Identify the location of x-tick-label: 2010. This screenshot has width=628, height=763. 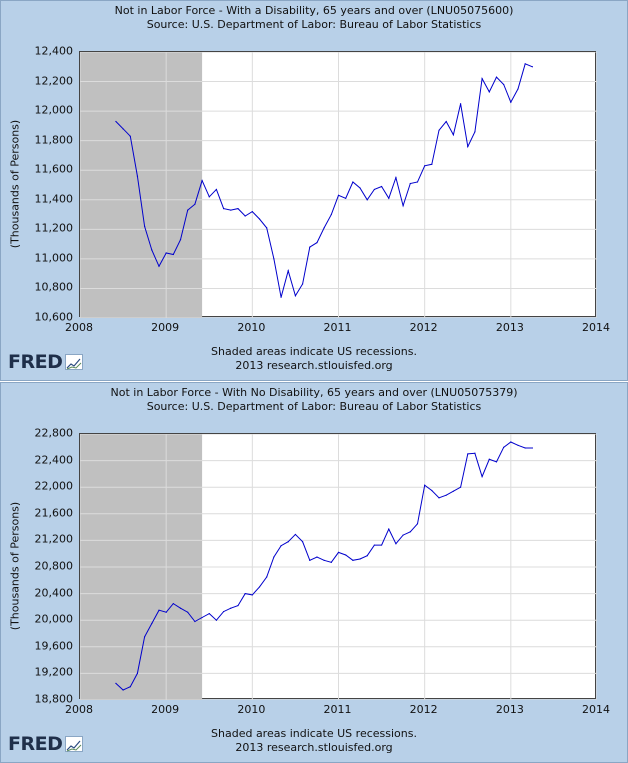
(251, 327).